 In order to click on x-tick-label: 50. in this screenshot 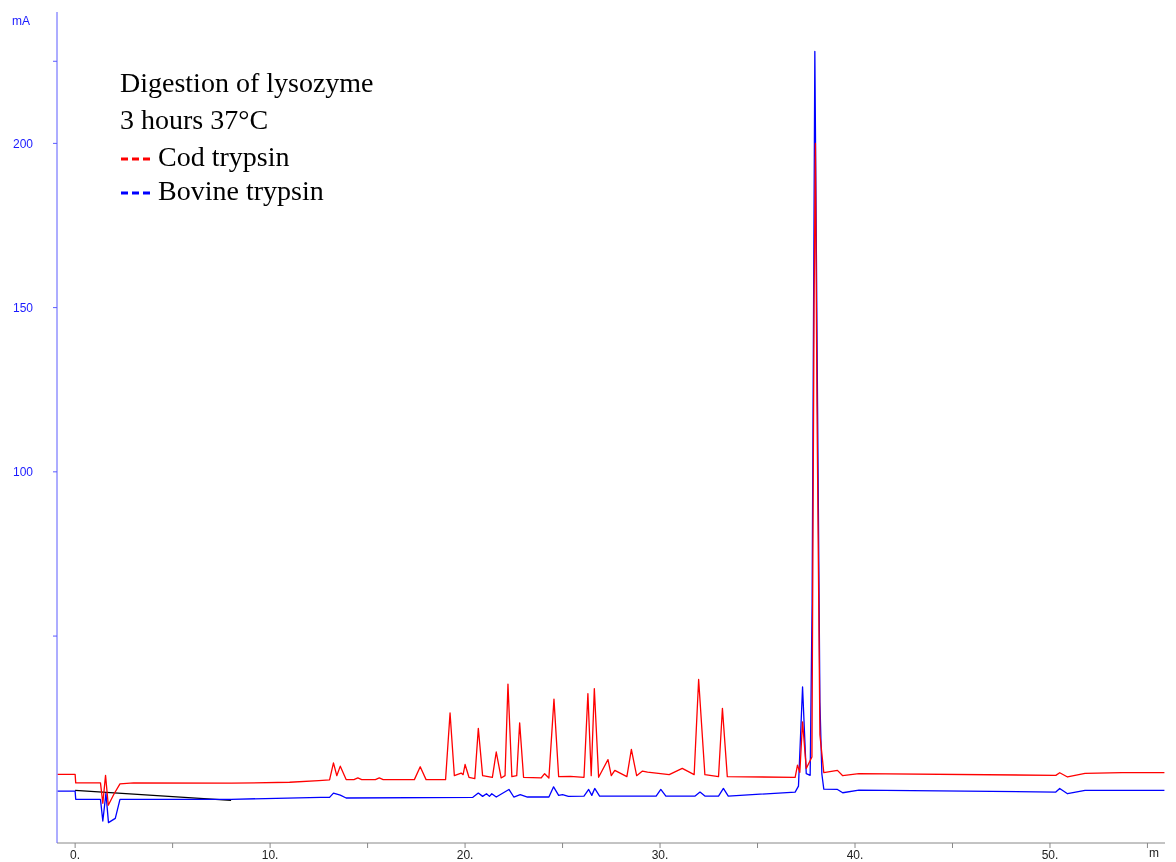, I will do `click(1050, 854)`.